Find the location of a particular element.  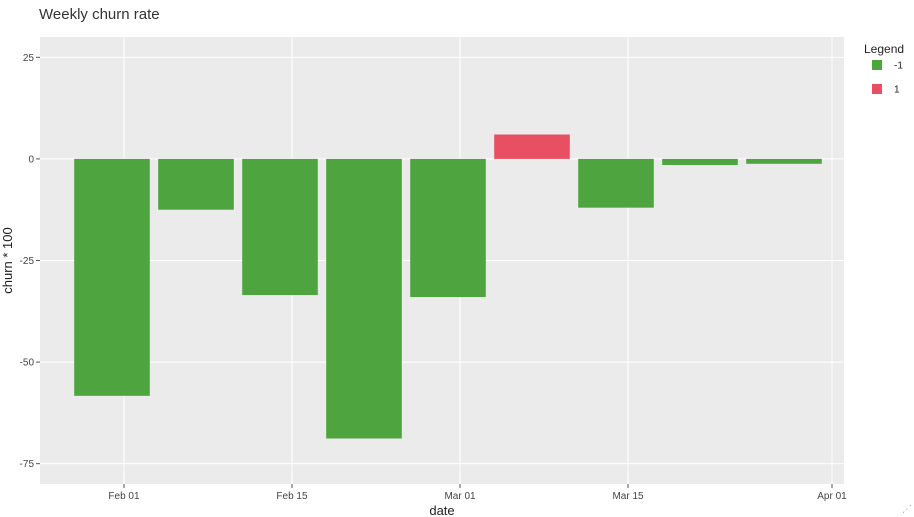

y-axis-title: churn * 100 is located at coordinates (7, 260).